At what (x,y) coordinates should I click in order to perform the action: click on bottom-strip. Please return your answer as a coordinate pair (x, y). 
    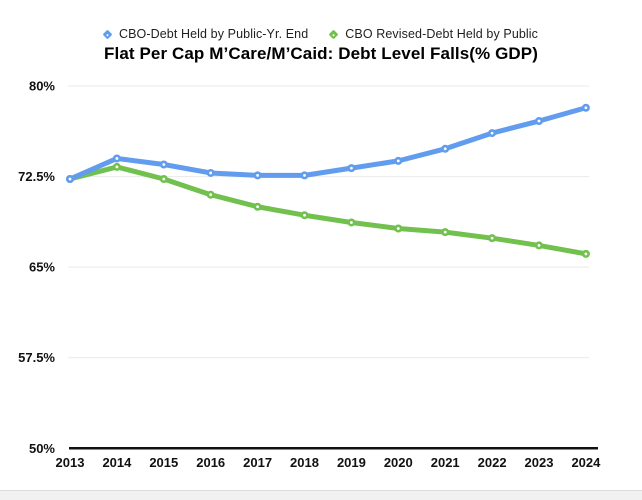
    Looking at the image, I should click on (321, 495).